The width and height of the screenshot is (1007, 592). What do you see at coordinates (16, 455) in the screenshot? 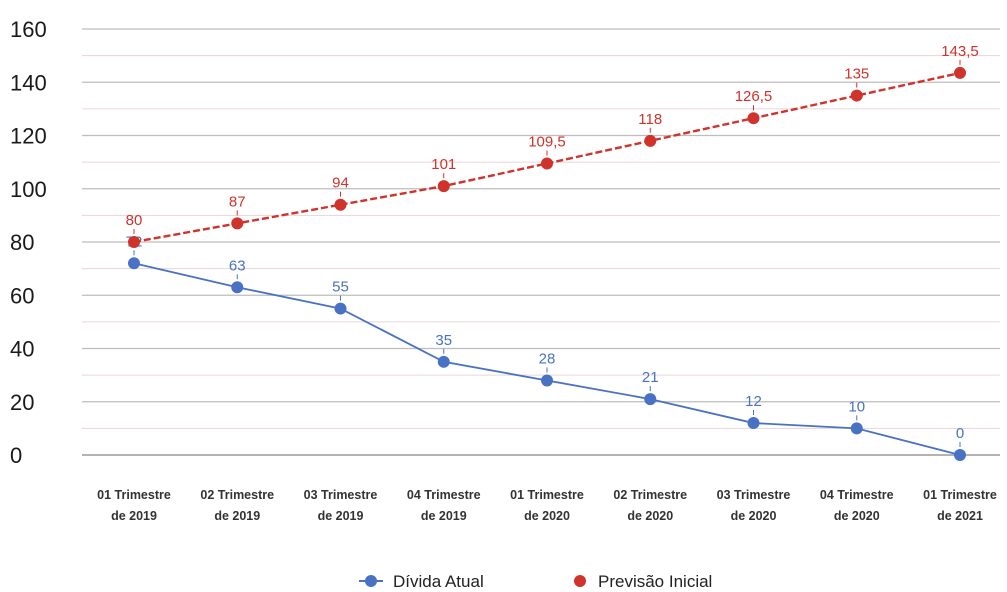
I see `y-tick-label: 0` at bounding box center [16, 455].